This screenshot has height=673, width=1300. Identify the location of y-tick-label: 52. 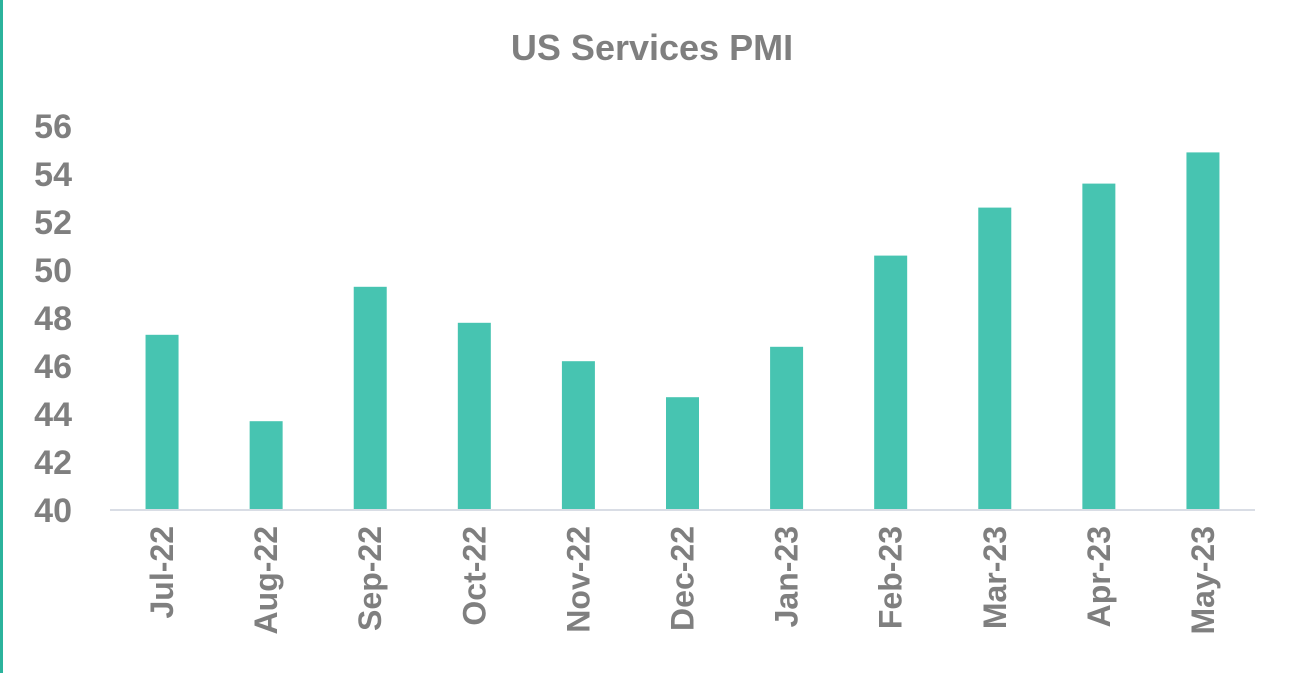
(53, 223).